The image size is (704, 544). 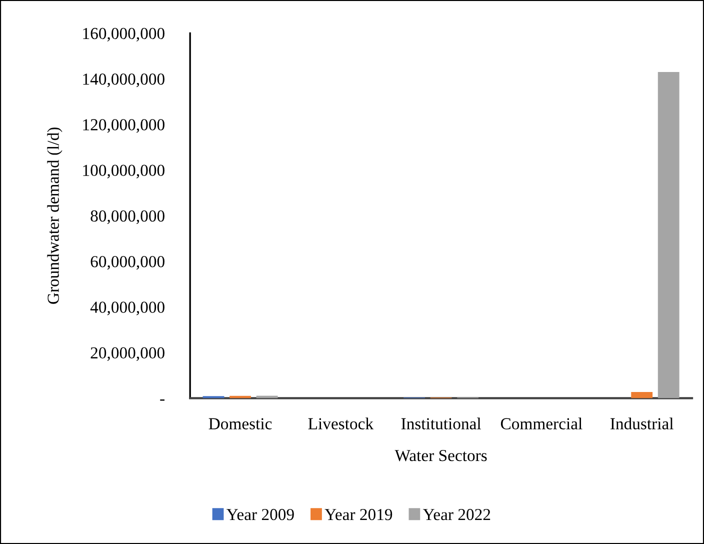 I want to click on y-tick-label: 60,000,000, so click(x=127, y=263).